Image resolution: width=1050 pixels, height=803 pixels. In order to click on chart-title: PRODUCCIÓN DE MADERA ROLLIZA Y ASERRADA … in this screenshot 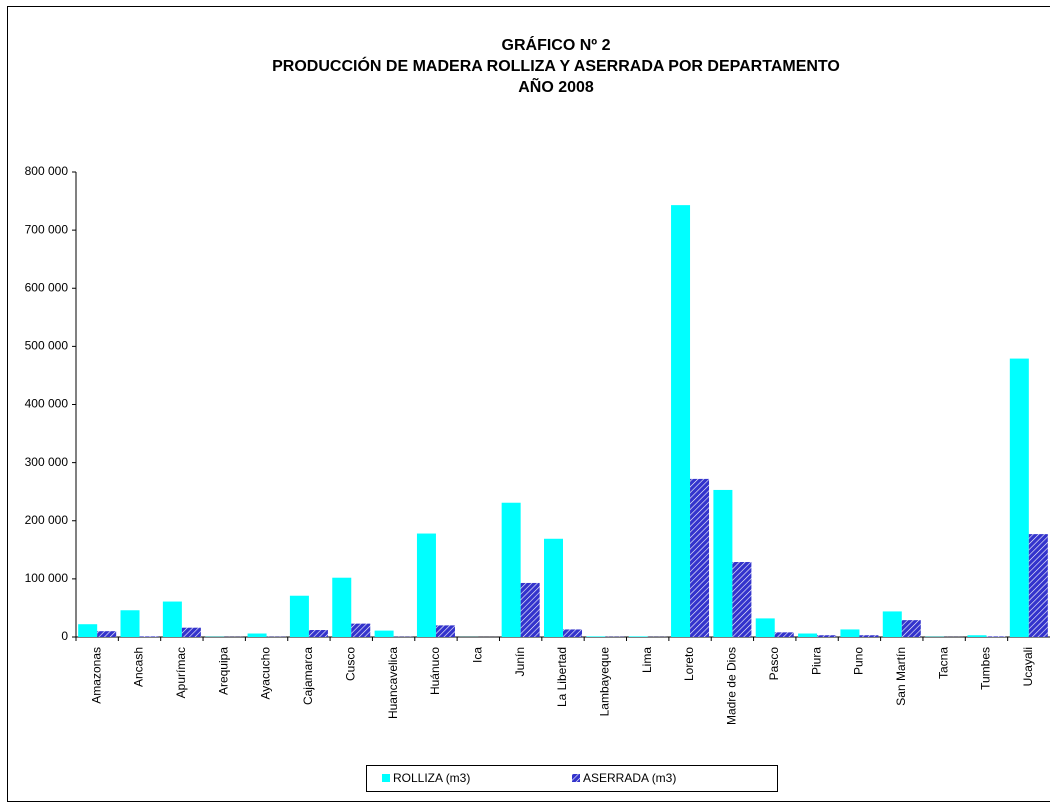, I will do `click(556, 65)`.